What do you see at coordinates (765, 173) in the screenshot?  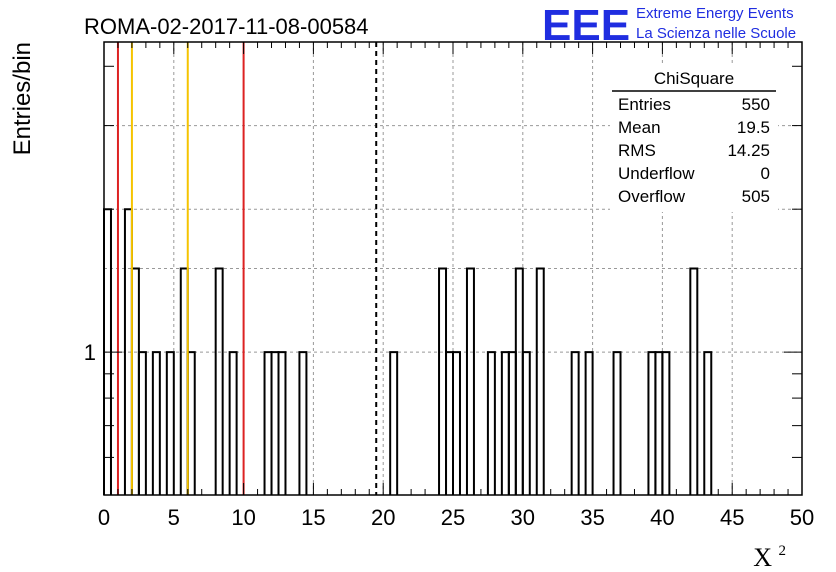 I see `stats-row-value-underflow: 0` at bounding box center [765, 173].